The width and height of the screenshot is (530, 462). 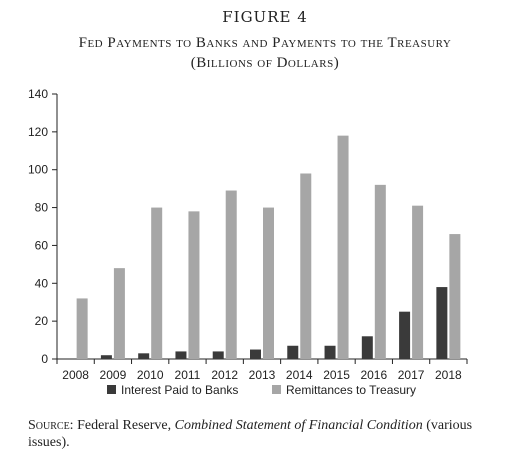 I want to click on x-tick-label: 2017, so click(x=411, y=375).